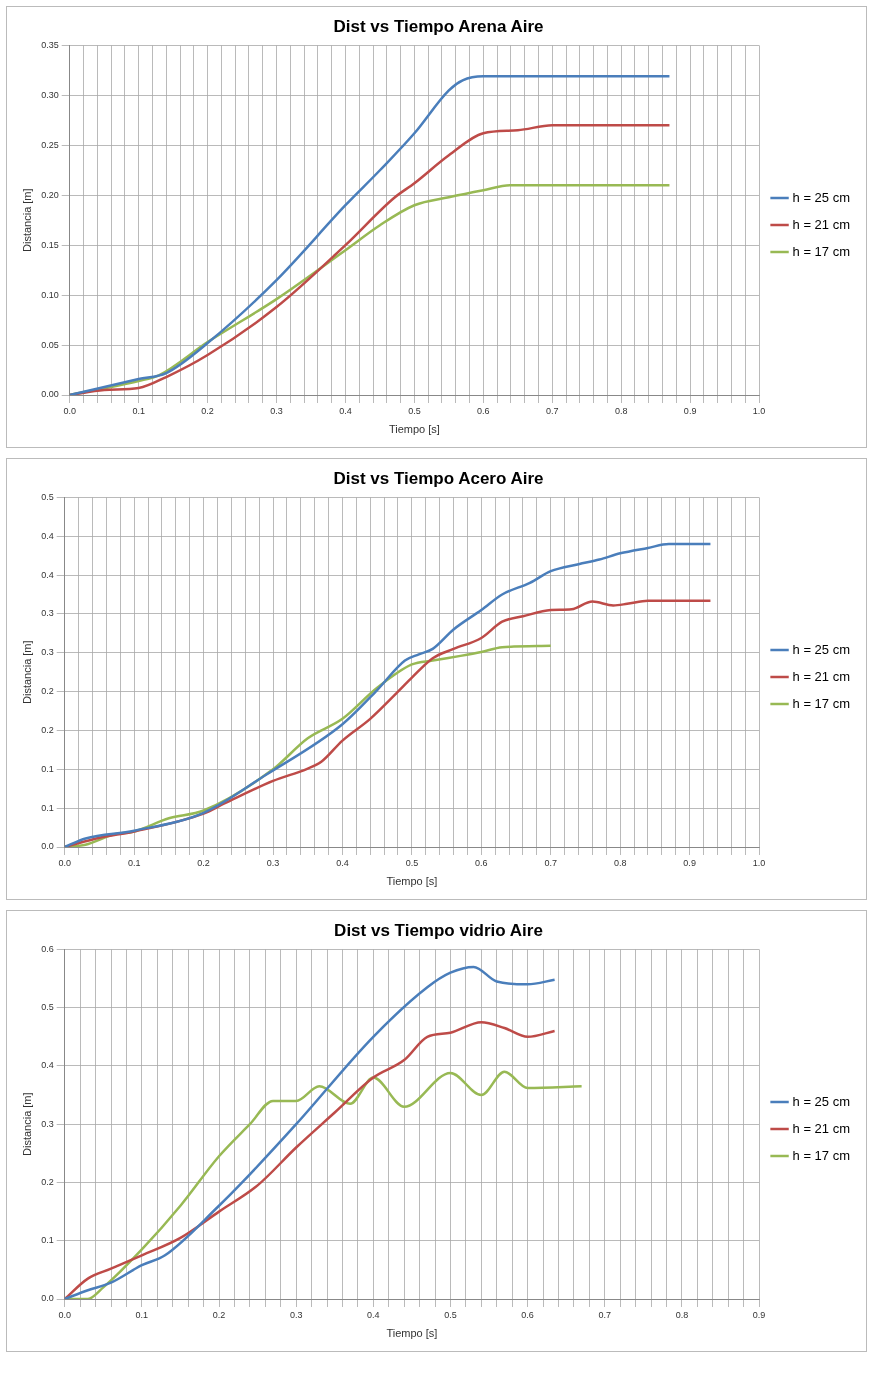  I want to click on chart-title: Dist vs Tiempo Arena Aire, so click(438, 26).